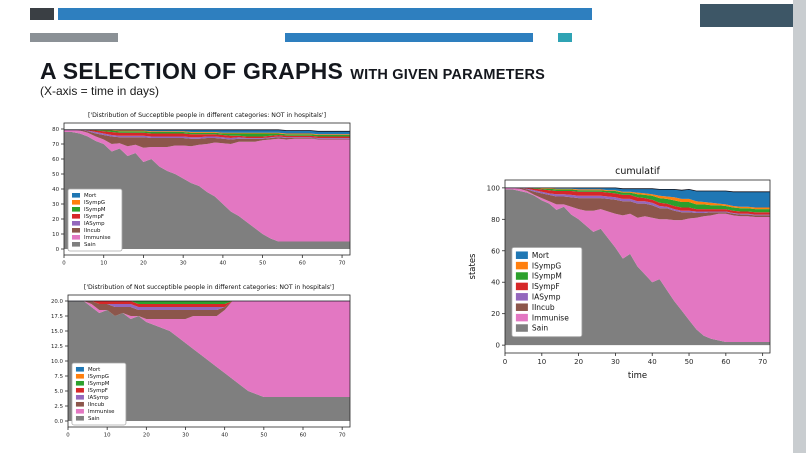 Image resolution: width=806 pixels, height=453 pixels. I want to click on svg-text: 0.0, so click(58, 422).